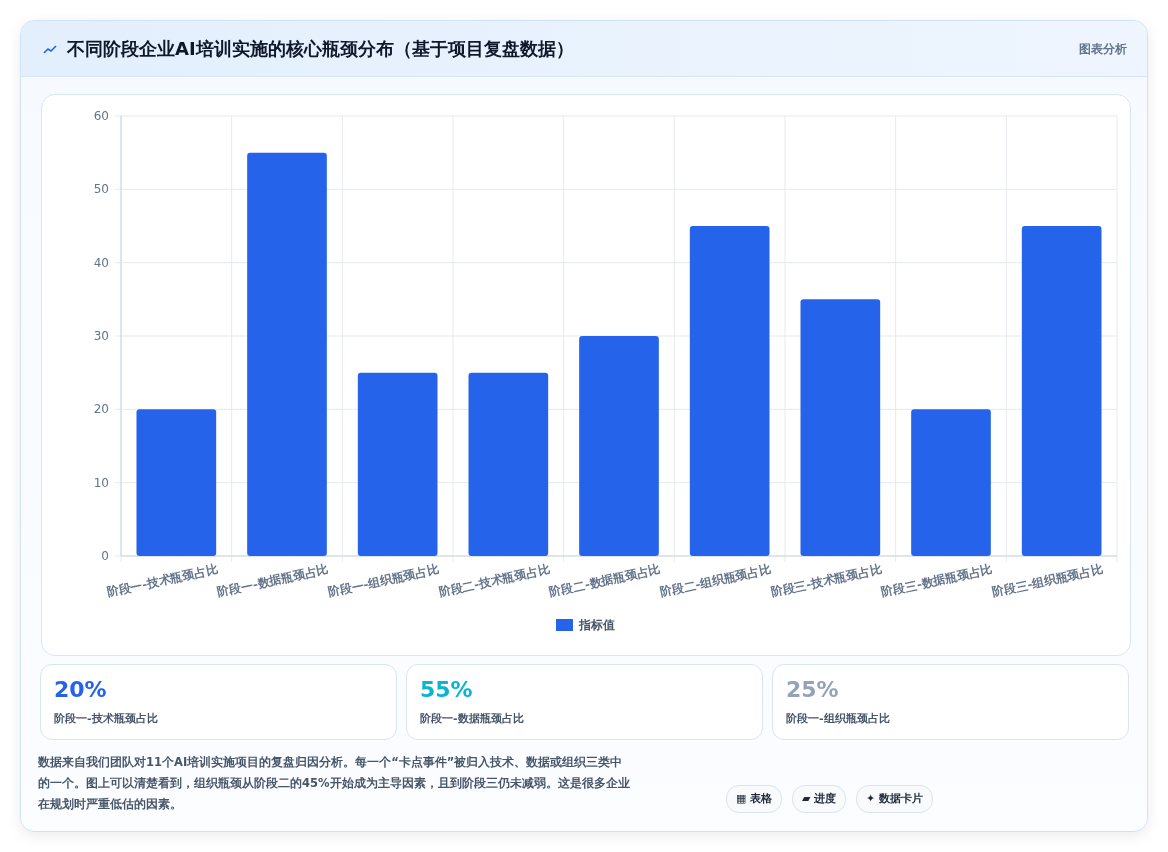 This screenshot has height=852, width=1168. Describe the element at coordinates (101, 482) in the screenshot. I see `y-tick-label: 10` at that location.